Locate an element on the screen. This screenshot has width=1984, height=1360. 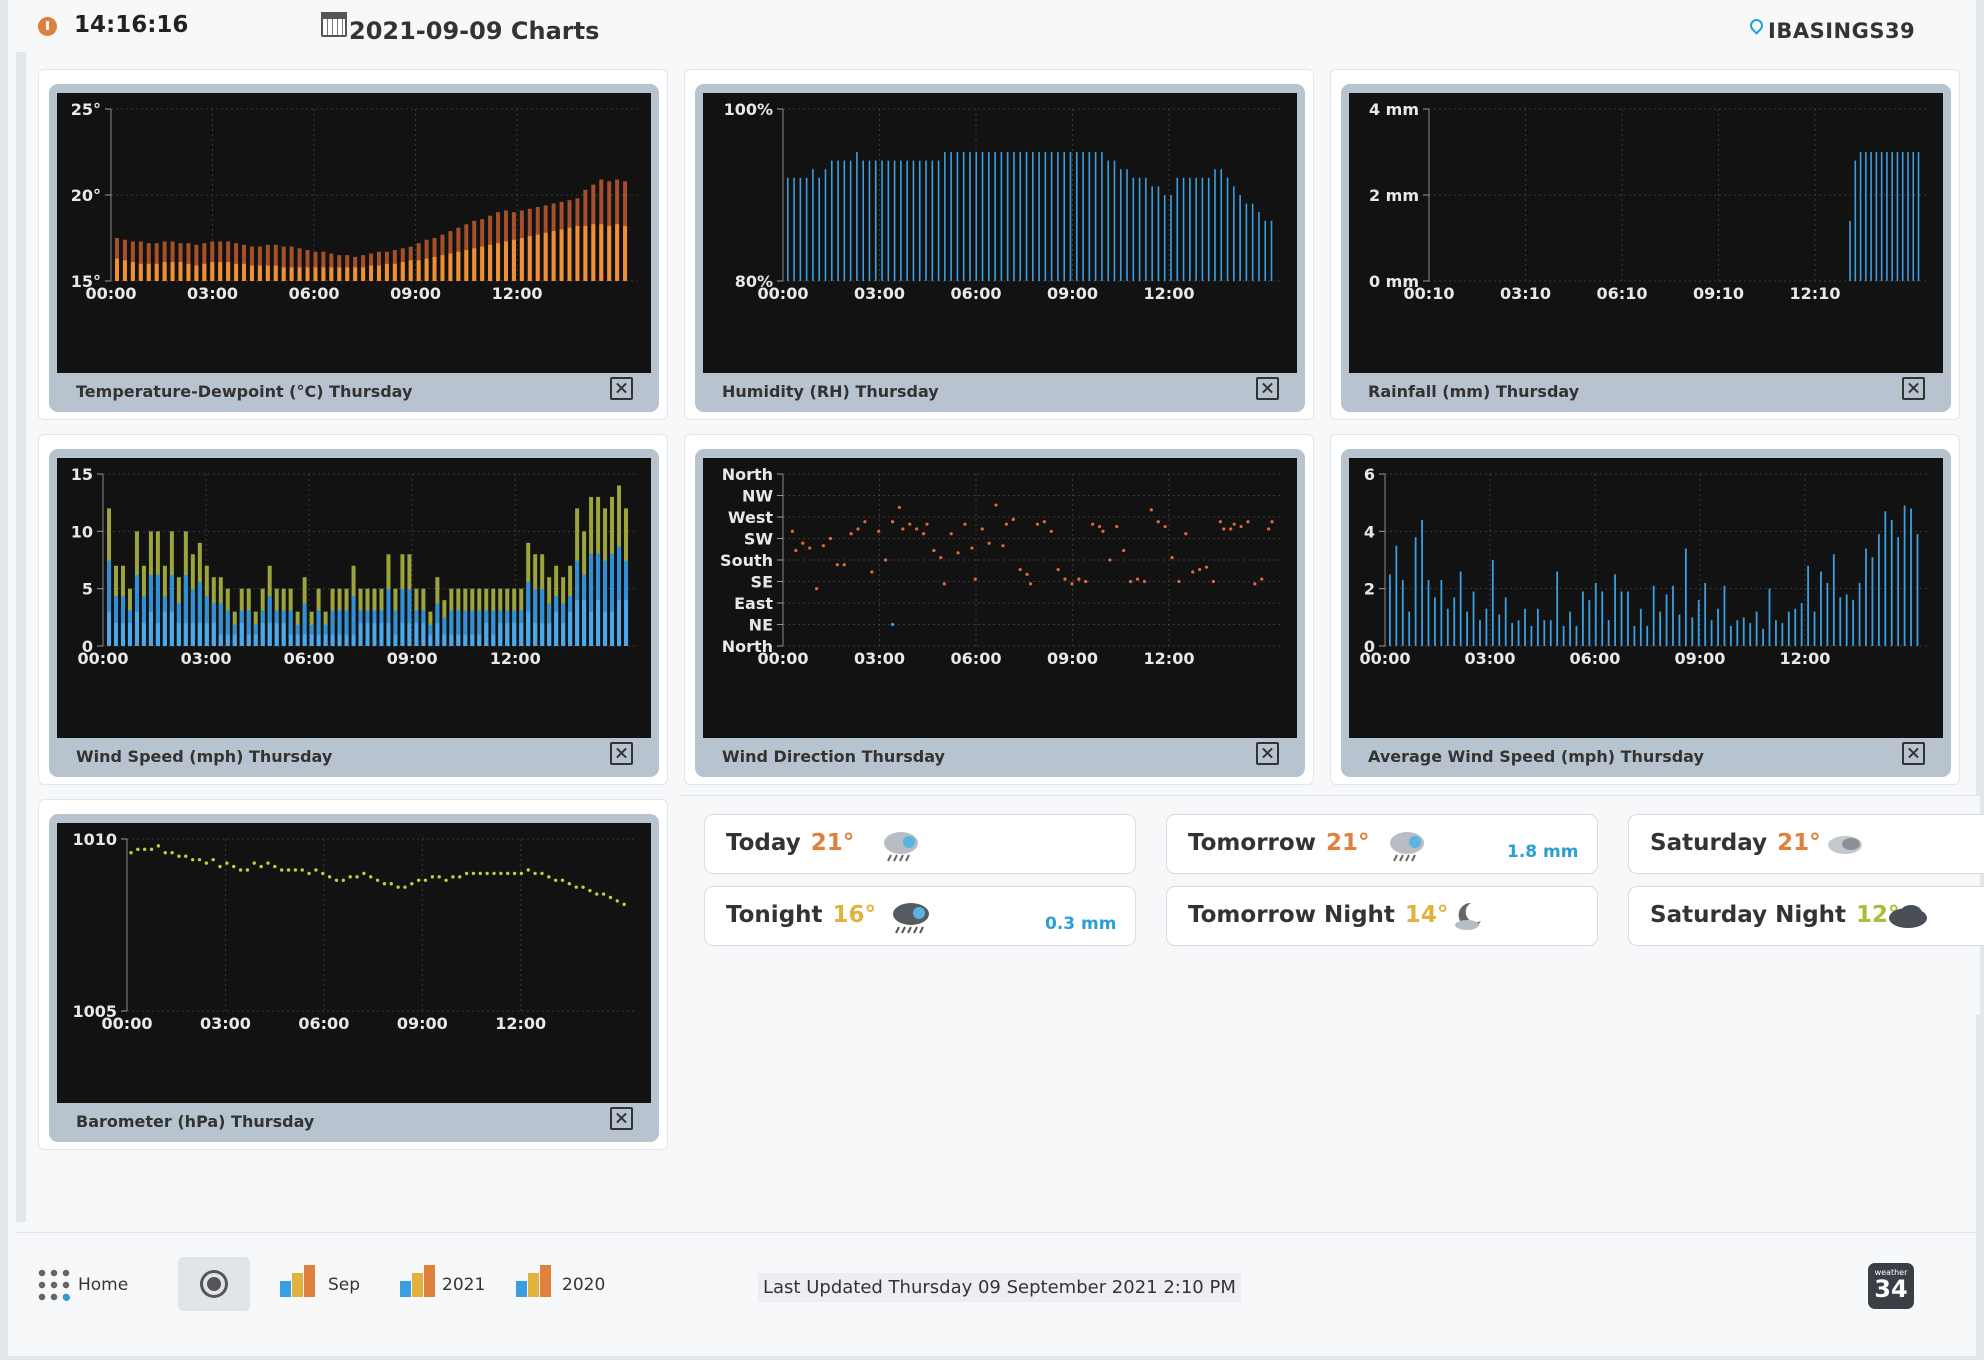
year-2020-link: 2020 is located at coordinates (584, 1285).